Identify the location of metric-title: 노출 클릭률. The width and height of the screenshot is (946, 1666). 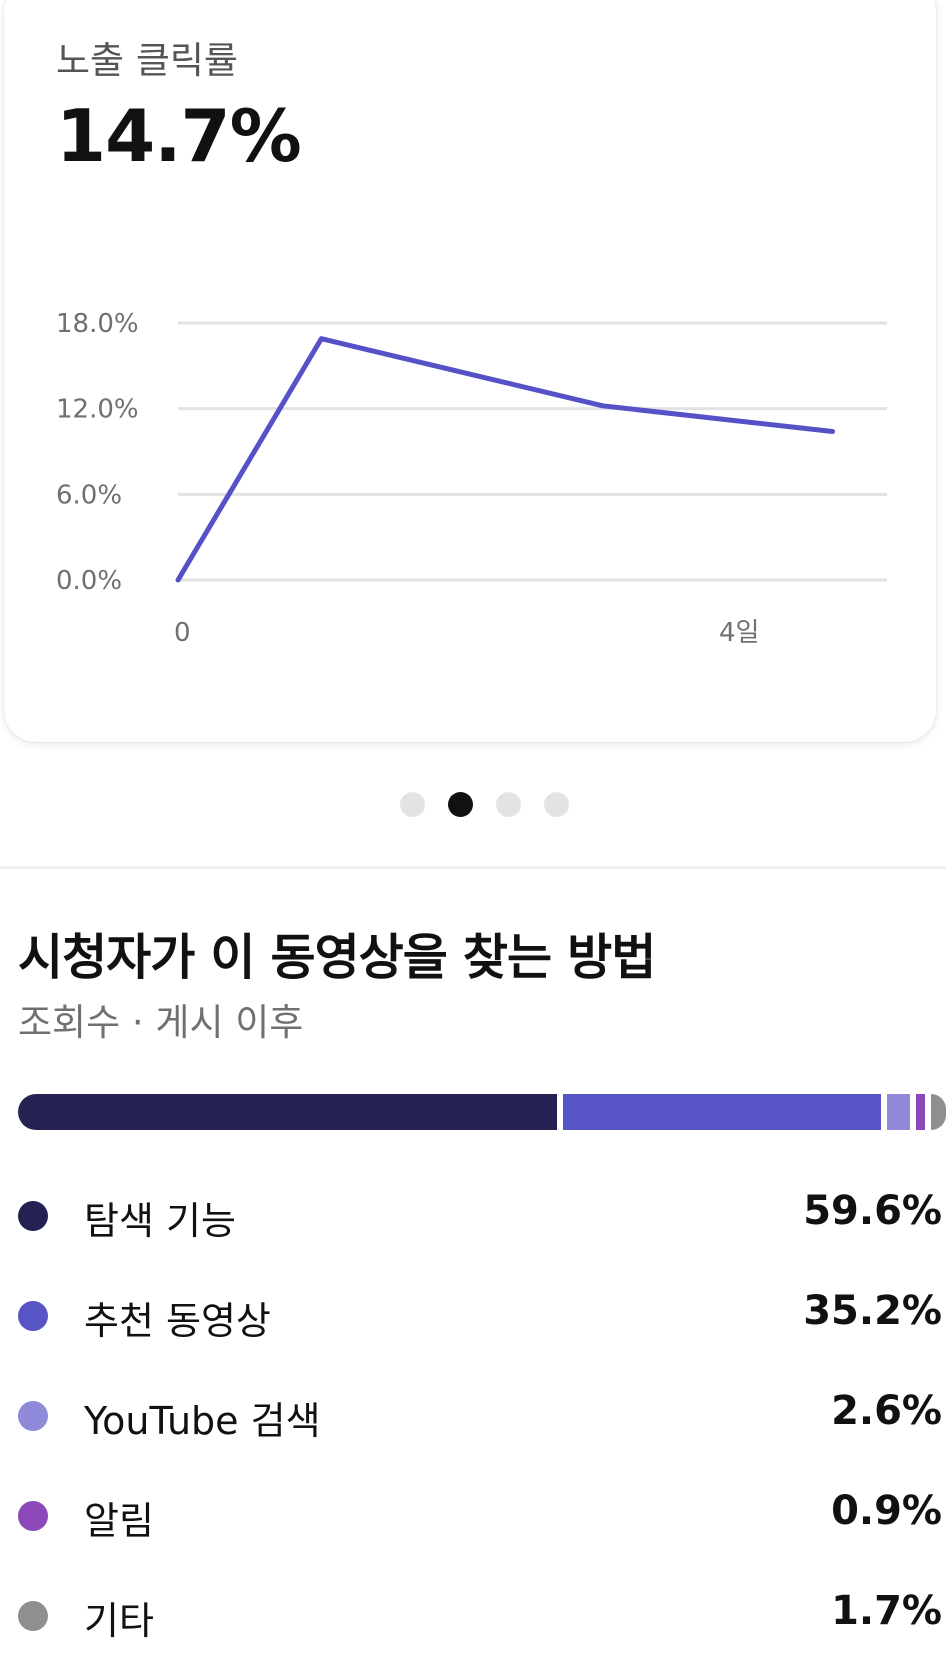
(147, 60).